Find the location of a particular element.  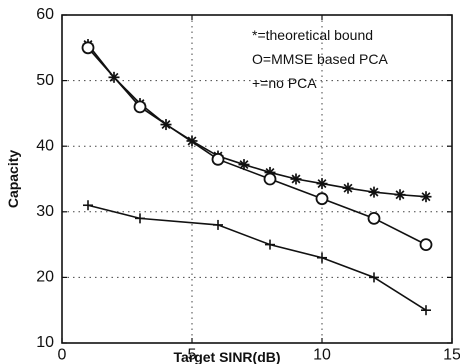

x-tick-label: 15 is located at coordinates (451, 354).